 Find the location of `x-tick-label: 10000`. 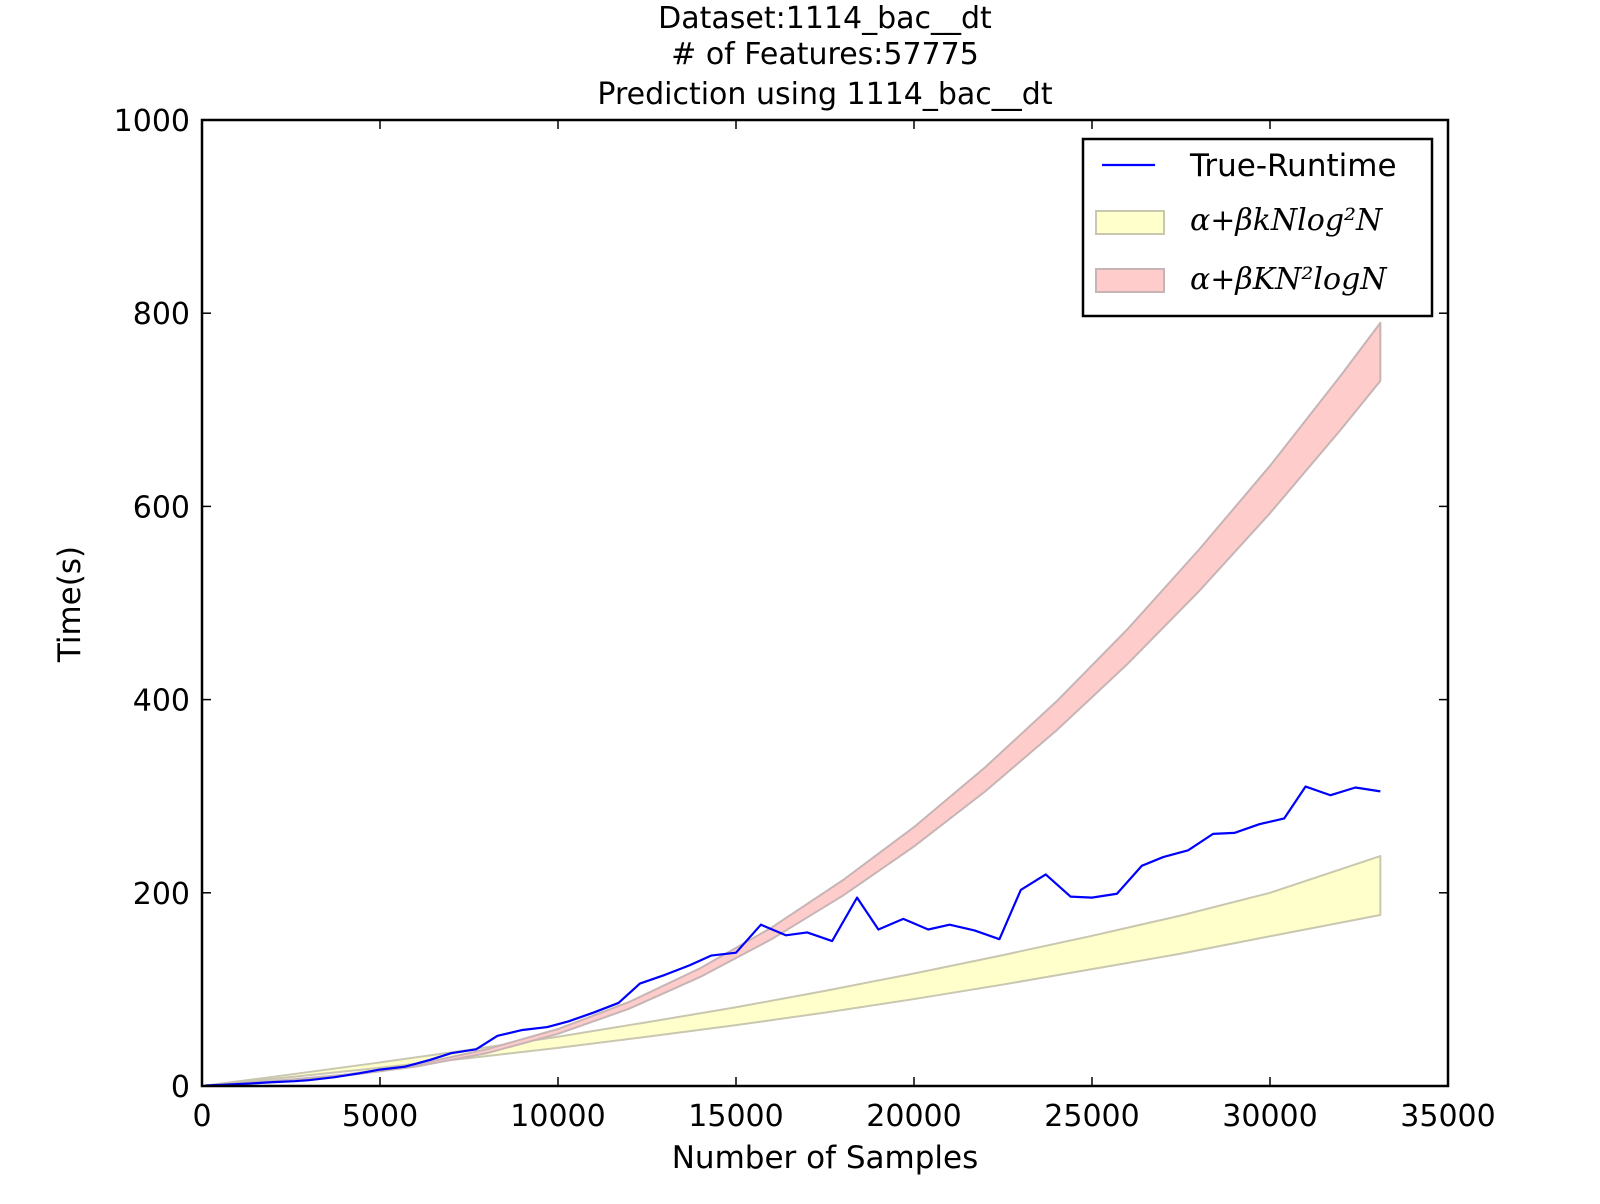

x-tick-label: 10000 is located at coordinates (557, 1116).